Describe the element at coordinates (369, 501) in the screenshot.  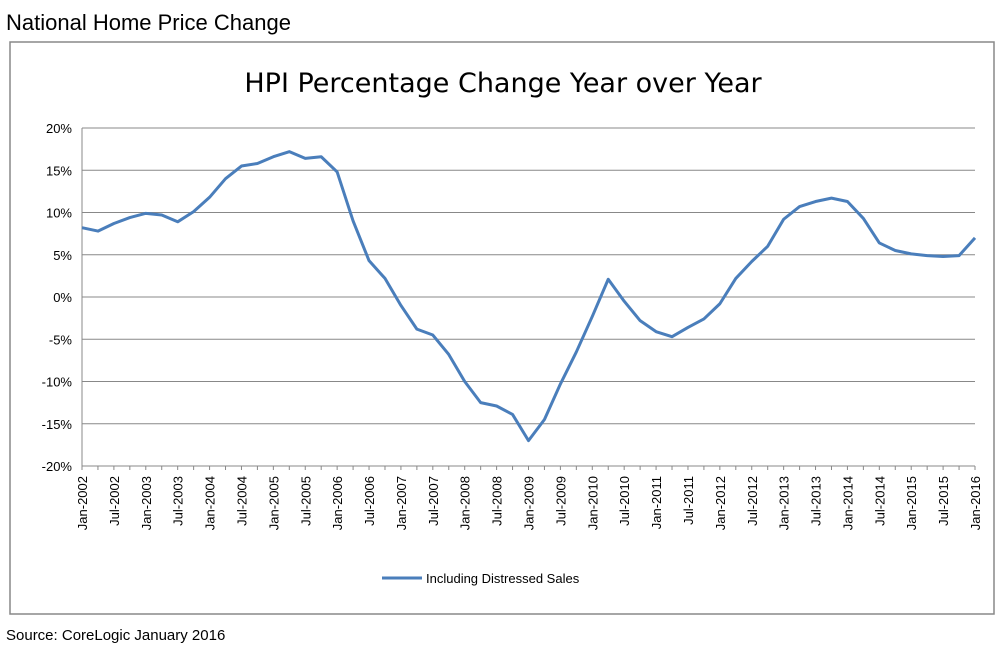
I see `x-tick-label: Jul-2006` at that location.